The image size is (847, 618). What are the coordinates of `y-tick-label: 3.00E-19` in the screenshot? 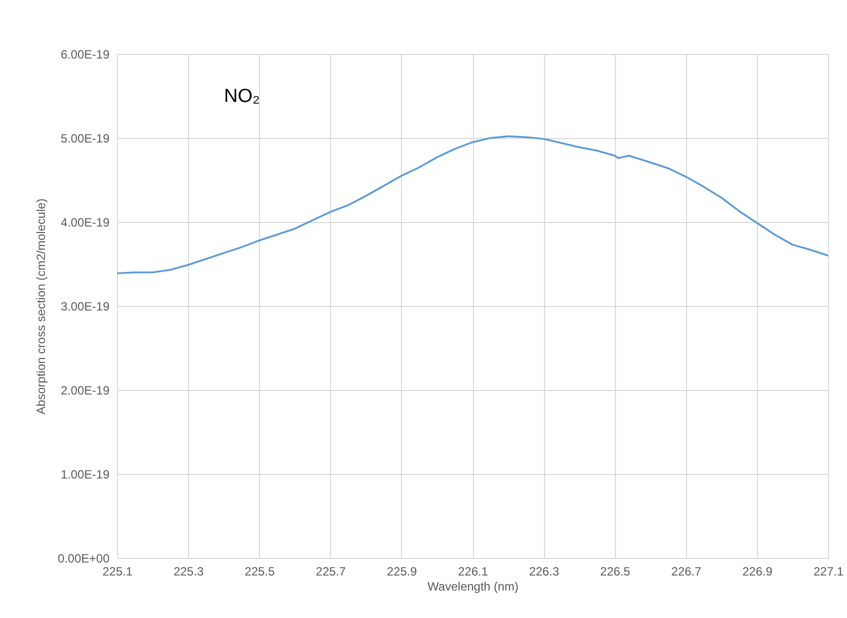 It's located at (85, 307).